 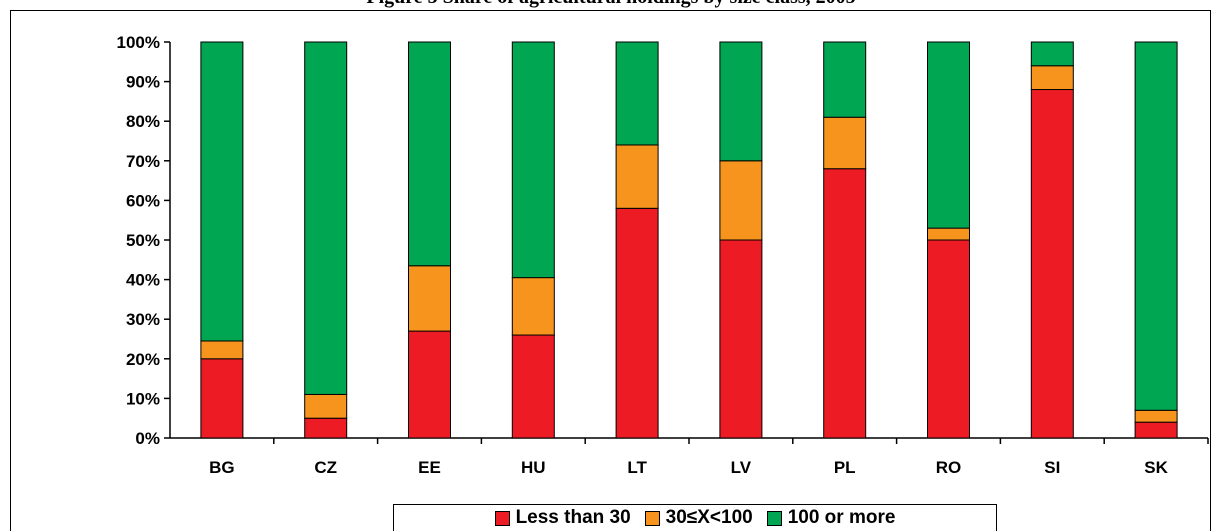 What do you see at coordinates (143, 200) in the screenshot?
I see `y-tick-label: 60%` at bounding box center [143, 200].